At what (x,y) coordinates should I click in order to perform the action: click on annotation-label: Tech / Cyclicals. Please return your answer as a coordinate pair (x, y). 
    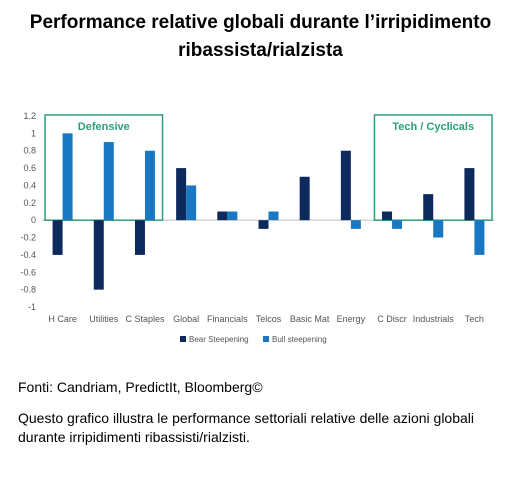
    Looking at the image, I should click on (433, 127).